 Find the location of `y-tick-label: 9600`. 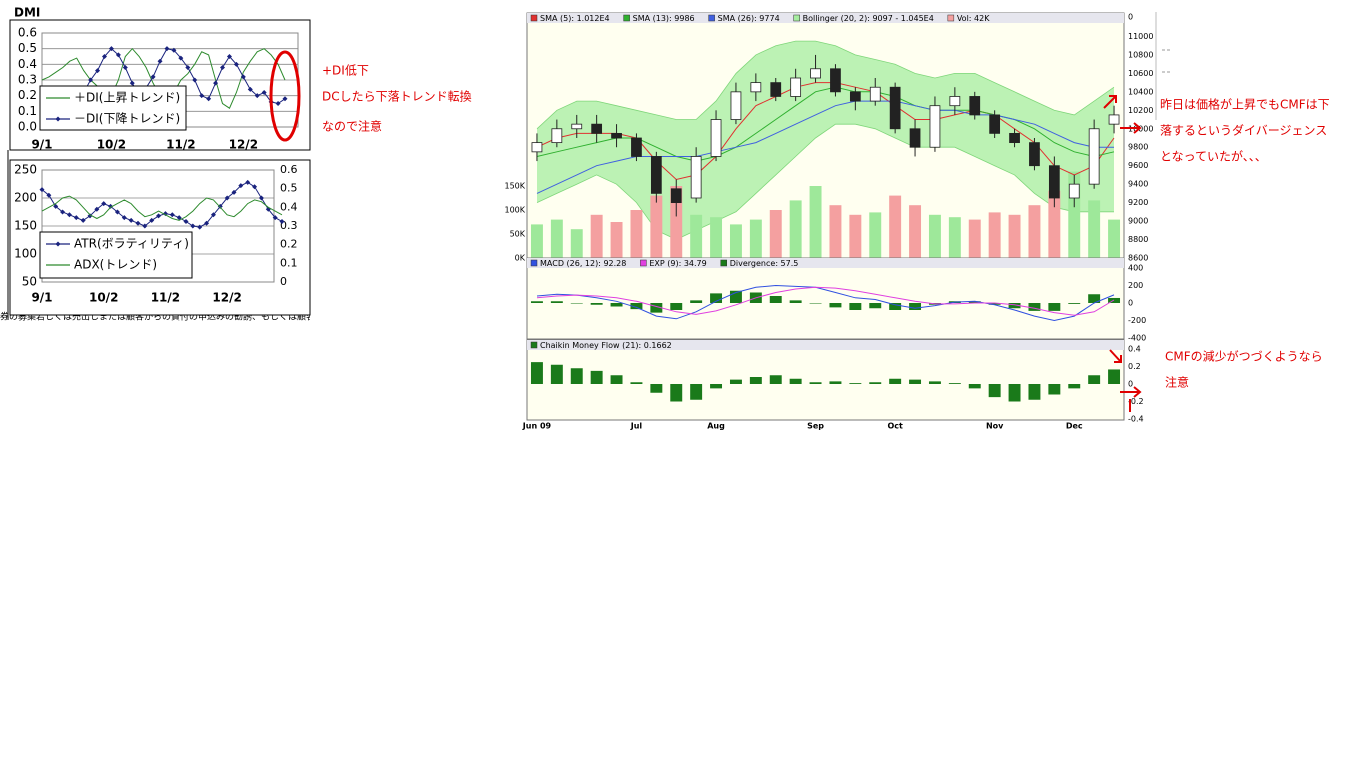

y-tick-label: 9600 is located at coordinates (1138, 165).